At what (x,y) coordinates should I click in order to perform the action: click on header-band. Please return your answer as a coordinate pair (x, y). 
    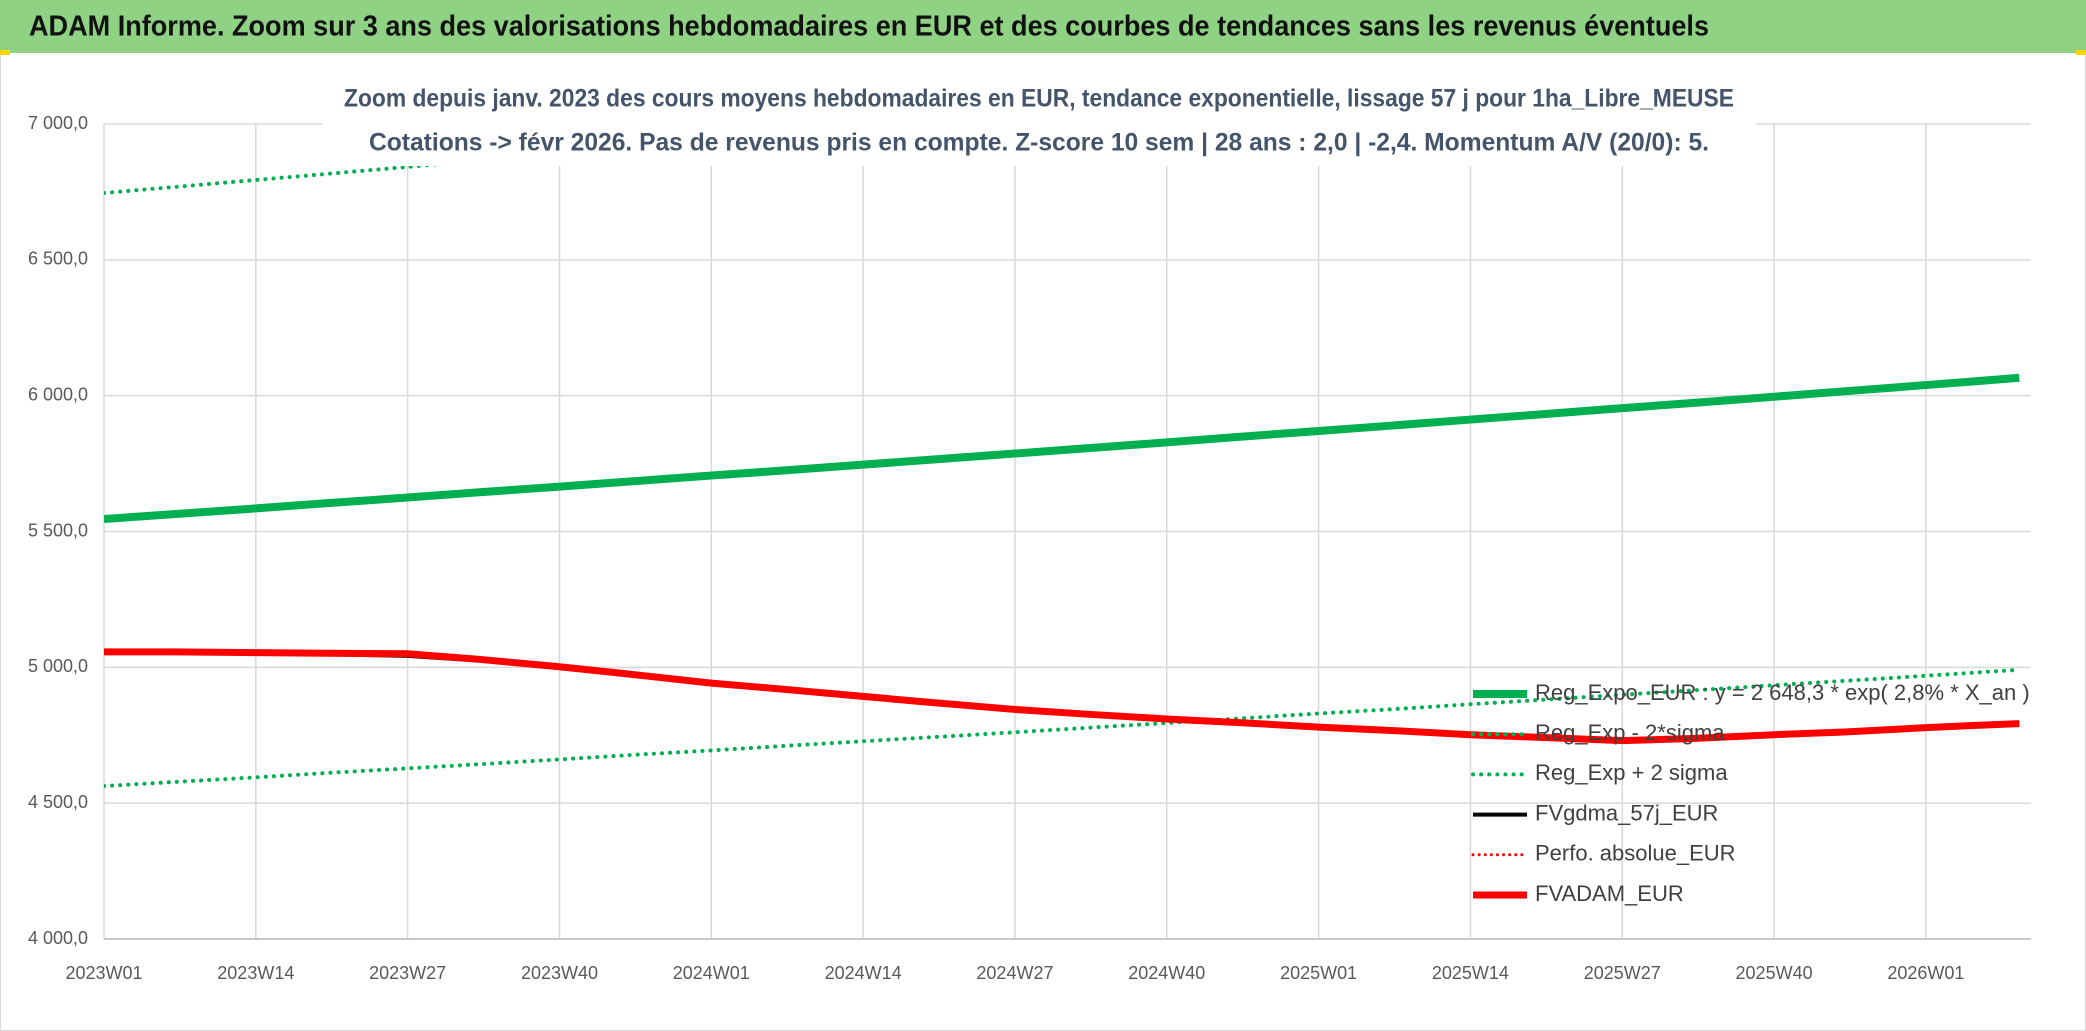
    Looking at the image, I should click on (1043, 26).